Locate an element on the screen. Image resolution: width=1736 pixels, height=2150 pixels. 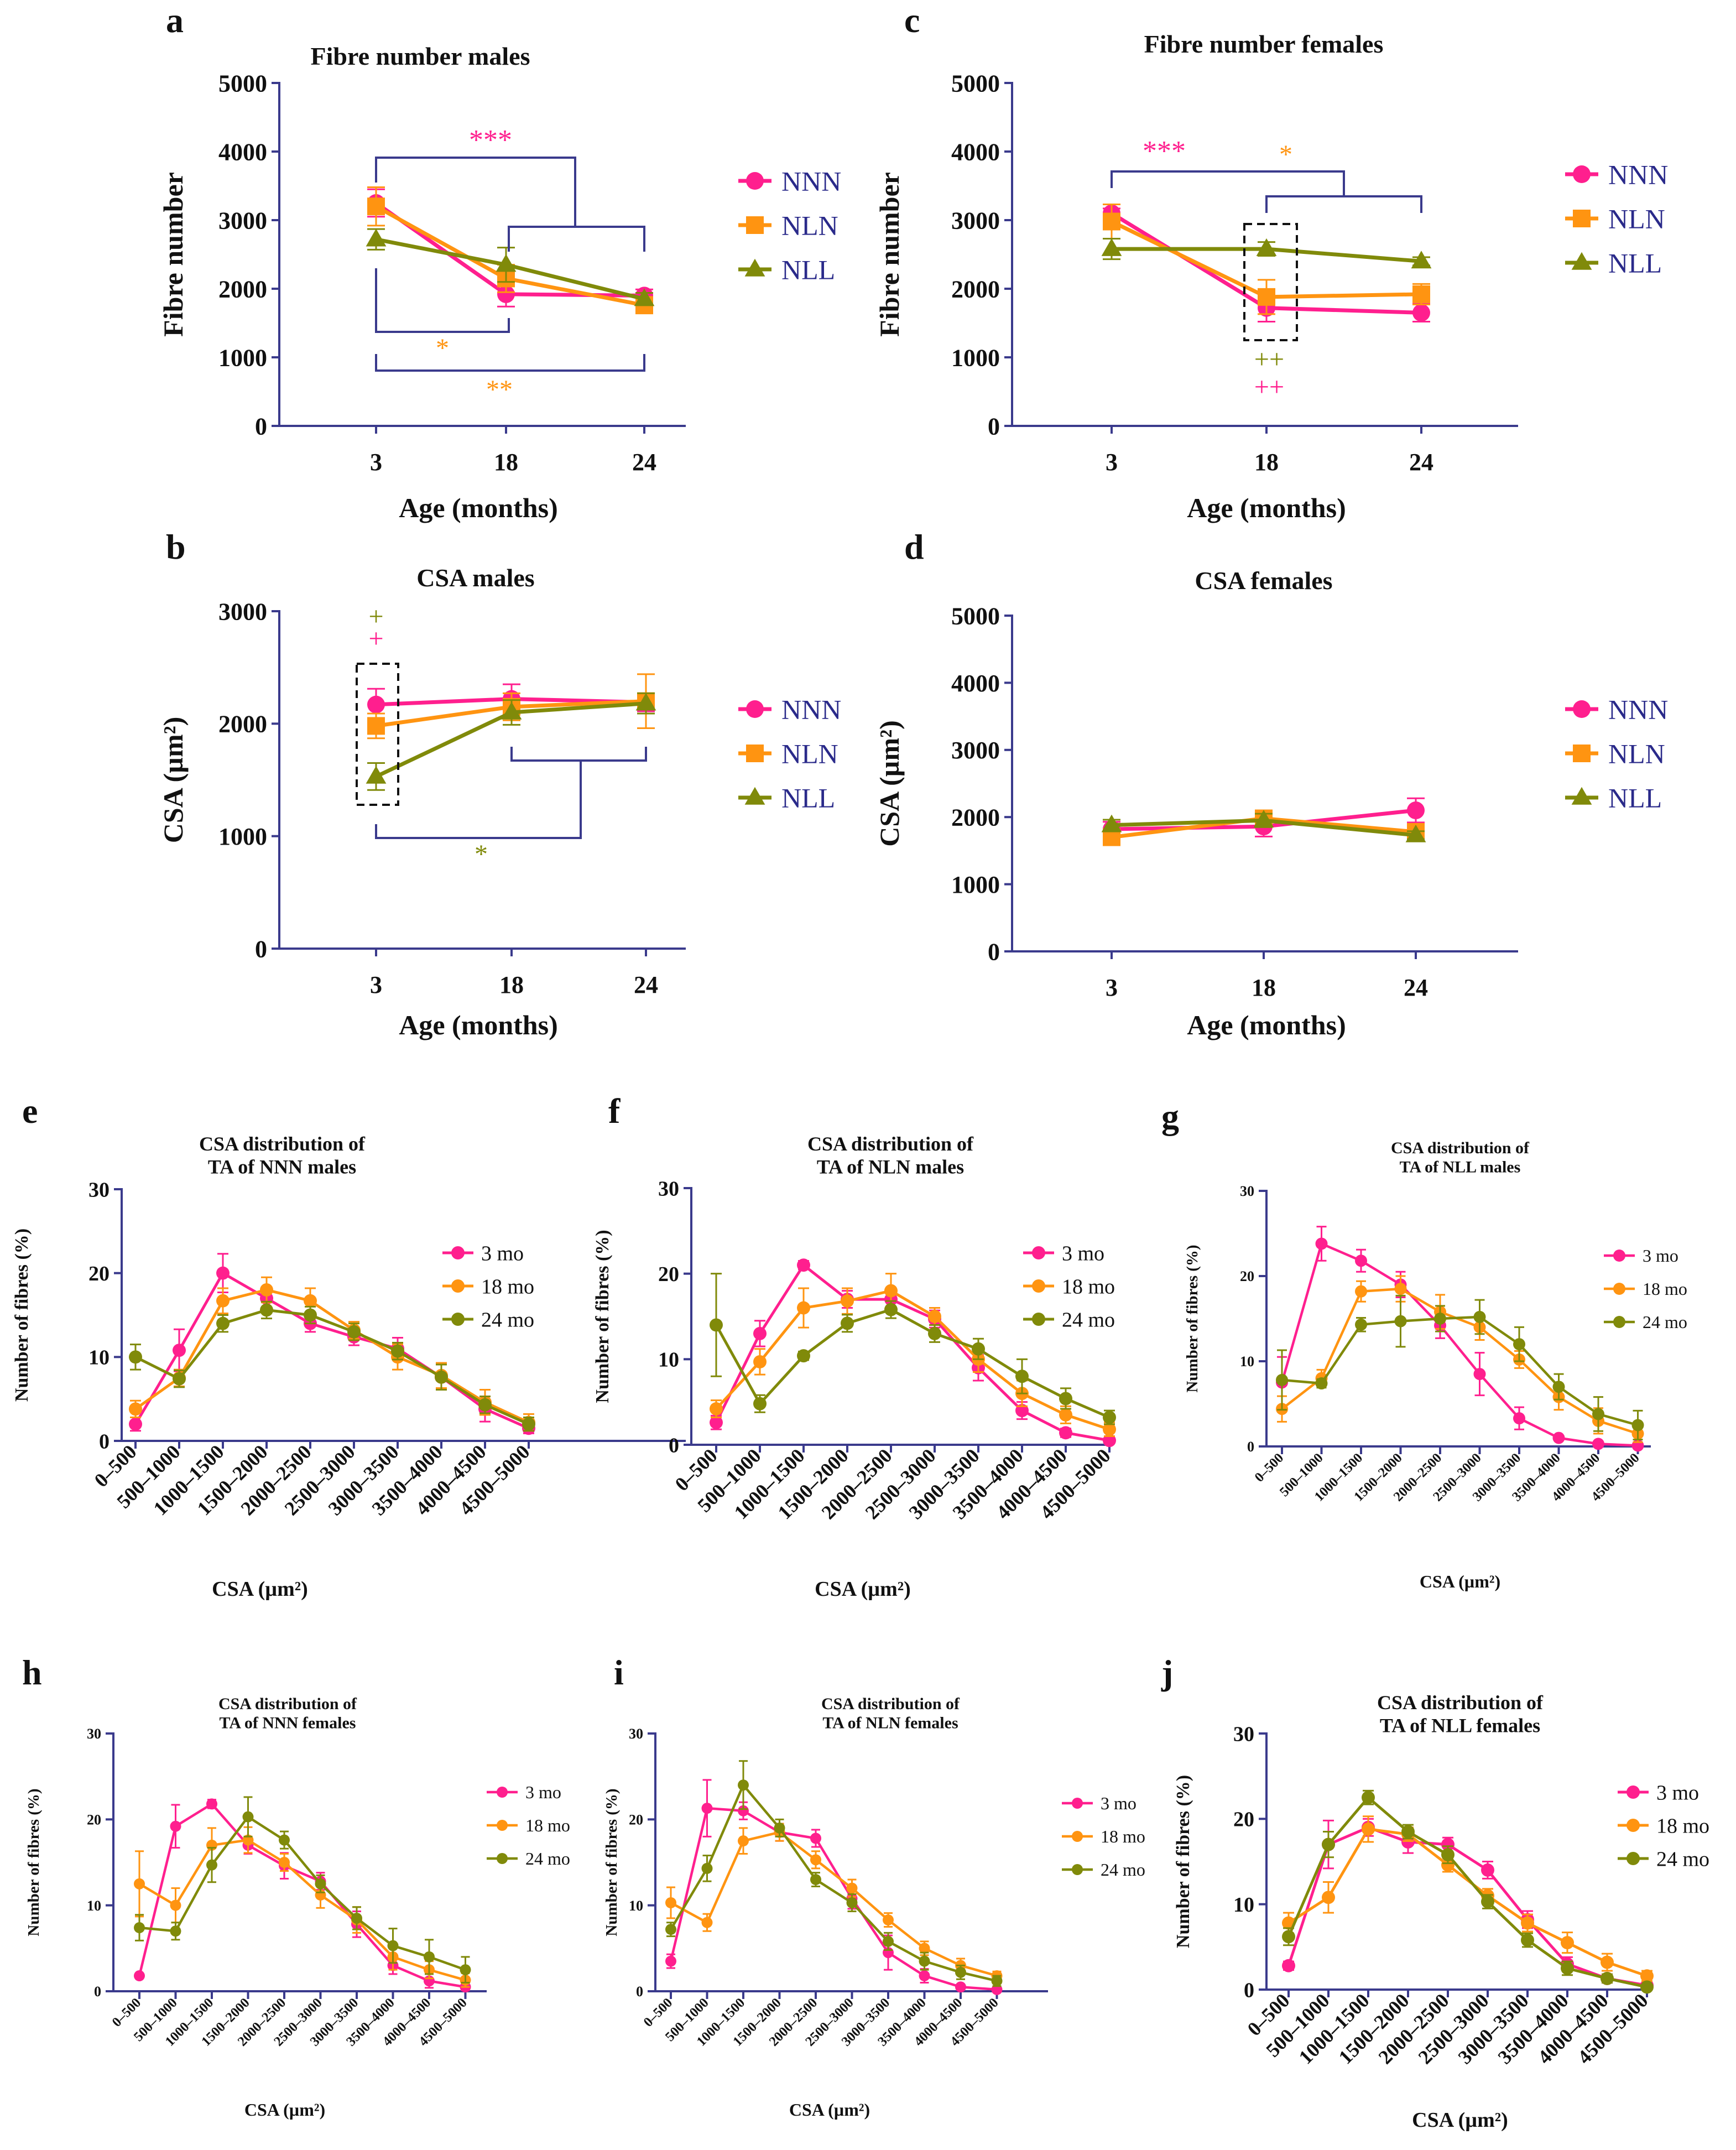
bracket-c-top is located at coordinates (1228, 183).